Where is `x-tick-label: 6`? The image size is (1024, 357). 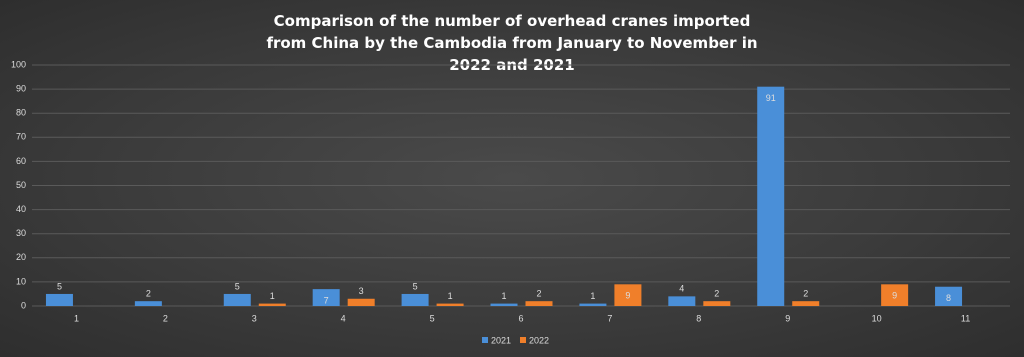 x-tick-label: 6 is located at coordinates (520, 318).